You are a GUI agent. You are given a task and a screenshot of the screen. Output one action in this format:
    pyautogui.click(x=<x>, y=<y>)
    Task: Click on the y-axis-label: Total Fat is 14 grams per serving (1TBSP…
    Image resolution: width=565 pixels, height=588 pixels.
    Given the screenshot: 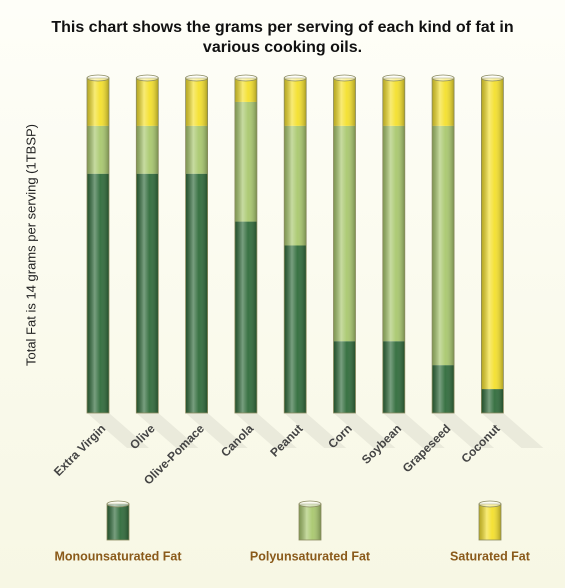 What is the action you would take?
    pyautogui.click(x=30, y=245)
    